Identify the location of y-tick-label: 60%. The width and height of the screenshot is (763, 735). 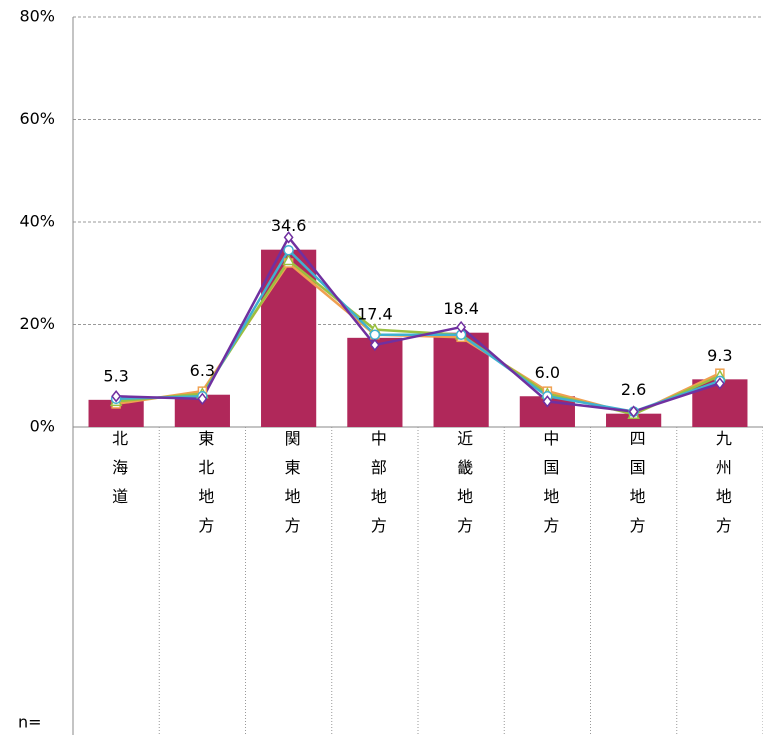
(37, 118).